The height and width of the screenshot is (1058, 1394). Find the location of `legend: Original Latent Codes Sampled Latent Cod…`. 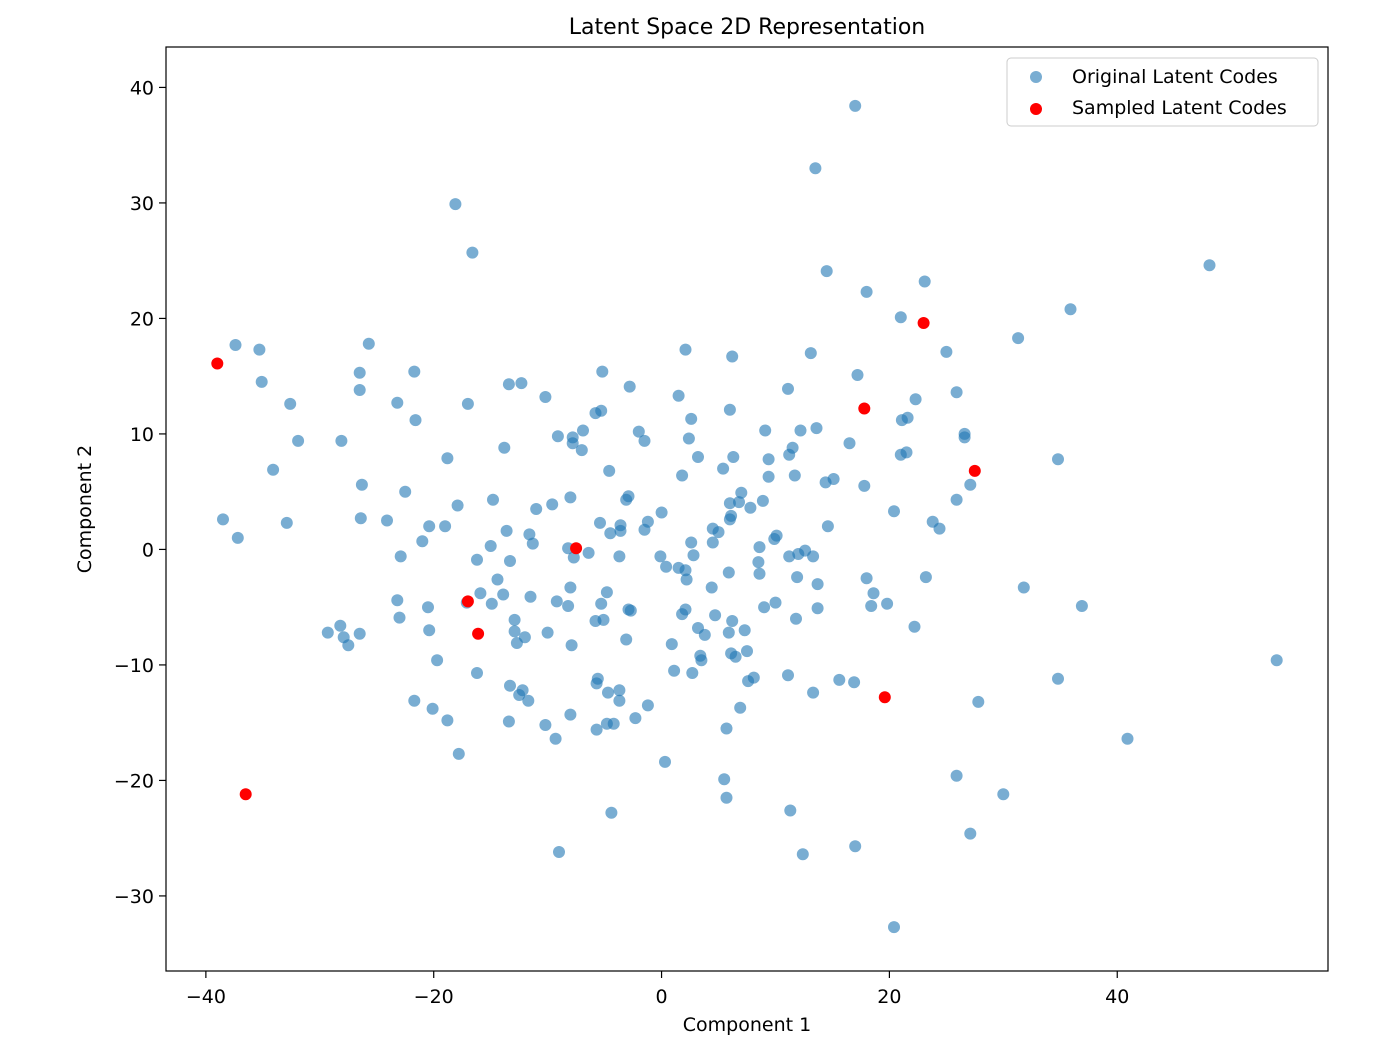

legend: Original Latent Codes Sampled Latent Cod… is located at coordinates (1162, 92).